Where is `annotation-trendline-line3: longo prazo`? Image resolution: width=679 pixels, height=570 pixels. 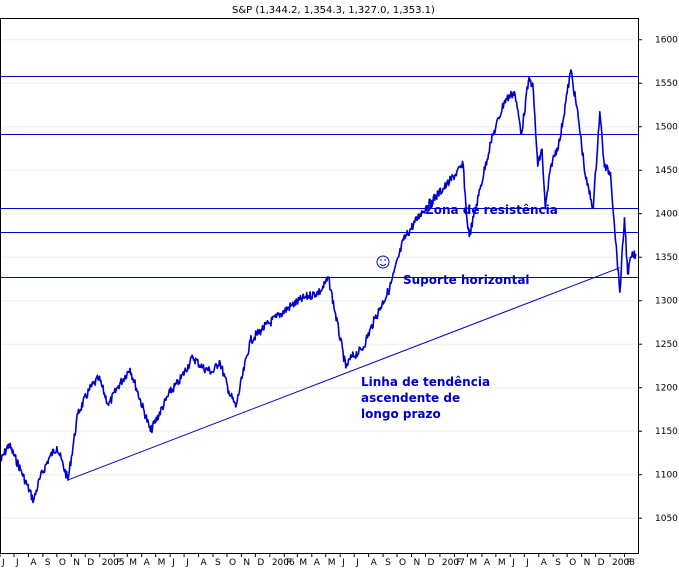
annotation-trendline-line3: longo prazo is located at coordinates (401, 414).